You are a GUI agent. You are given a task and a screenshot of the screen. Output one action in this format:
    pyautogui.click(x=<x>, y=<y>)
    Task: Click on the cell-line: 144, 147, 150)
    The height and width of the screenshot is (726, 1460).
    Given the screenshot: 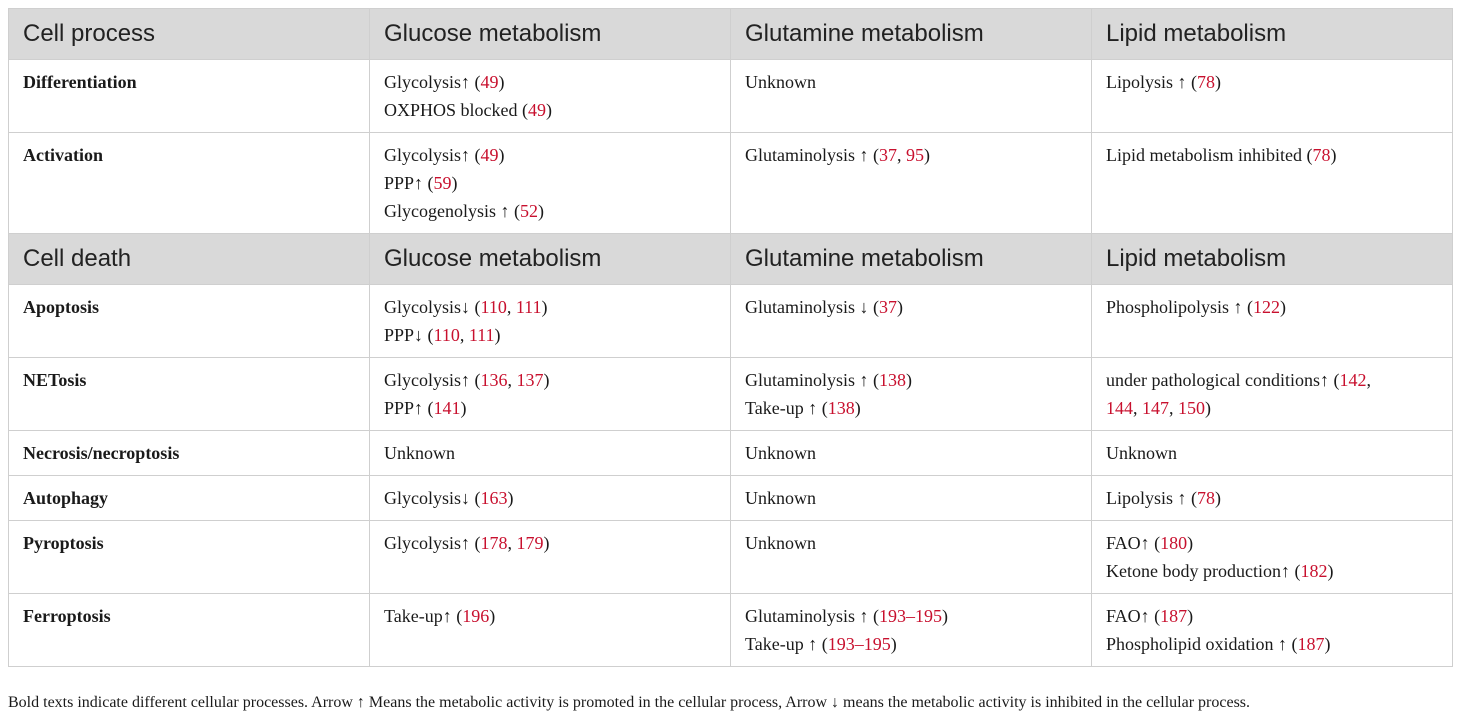 What is the action you would take?
    pyautogui.click(x=1272, y=408)
    